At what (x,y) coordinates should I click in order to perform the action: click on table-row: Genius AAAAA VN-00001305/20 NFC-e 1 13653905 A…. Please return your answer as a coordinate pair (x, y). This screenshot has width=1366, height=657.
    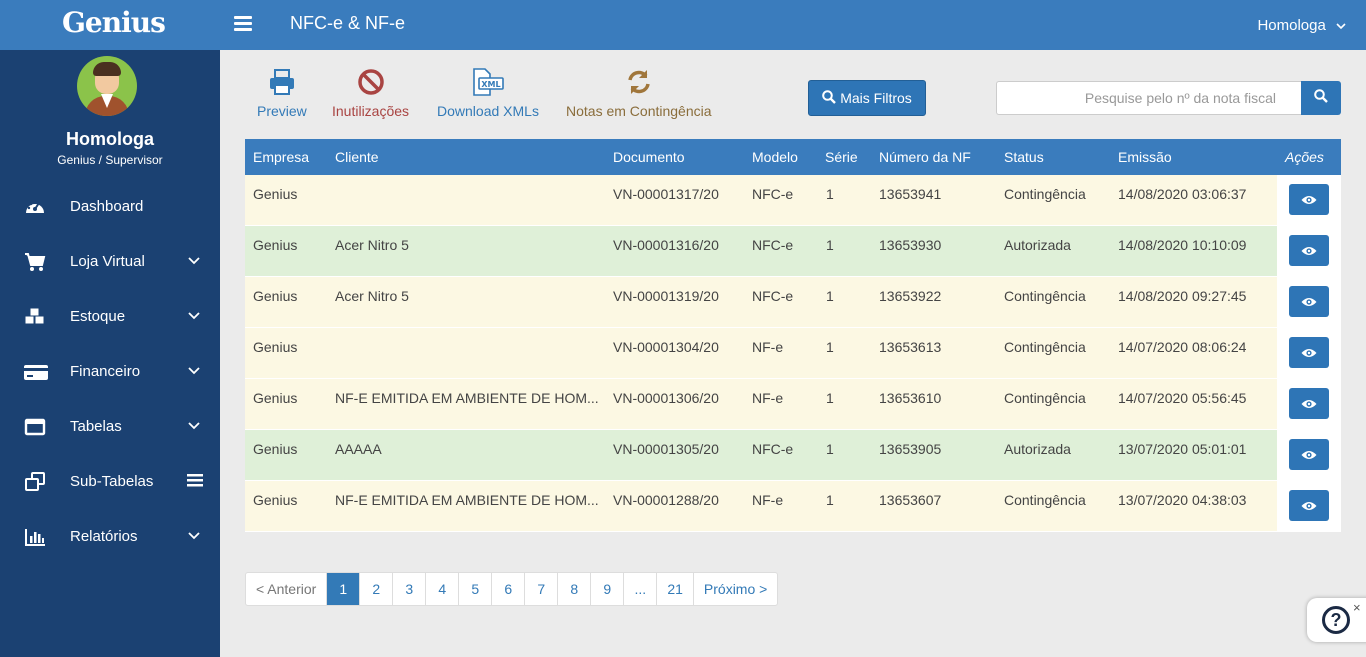
    Looking at the image, I should click on (793, 455).